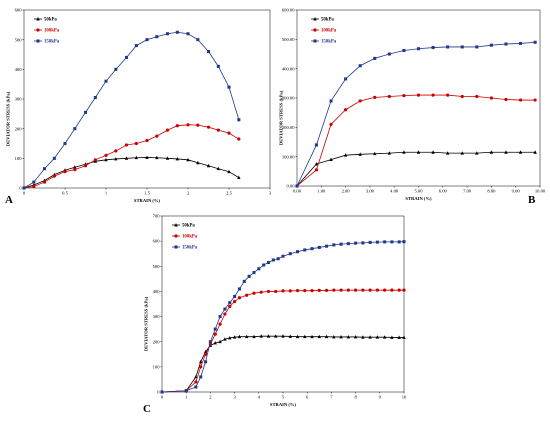 Image resolution: width=550 pixels, height=424 pixels. Describe the element at coordinates (297, 191) in the screenshot. I see `x-tick-label: 0.00` at that location.